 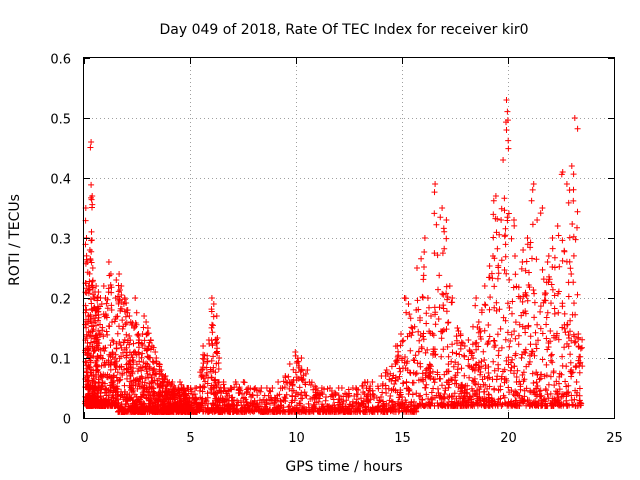 What do you see at coordinates (67, 420) in the screenshot?
I see `y-tick-label: 0` at bounding box center [67, 420].